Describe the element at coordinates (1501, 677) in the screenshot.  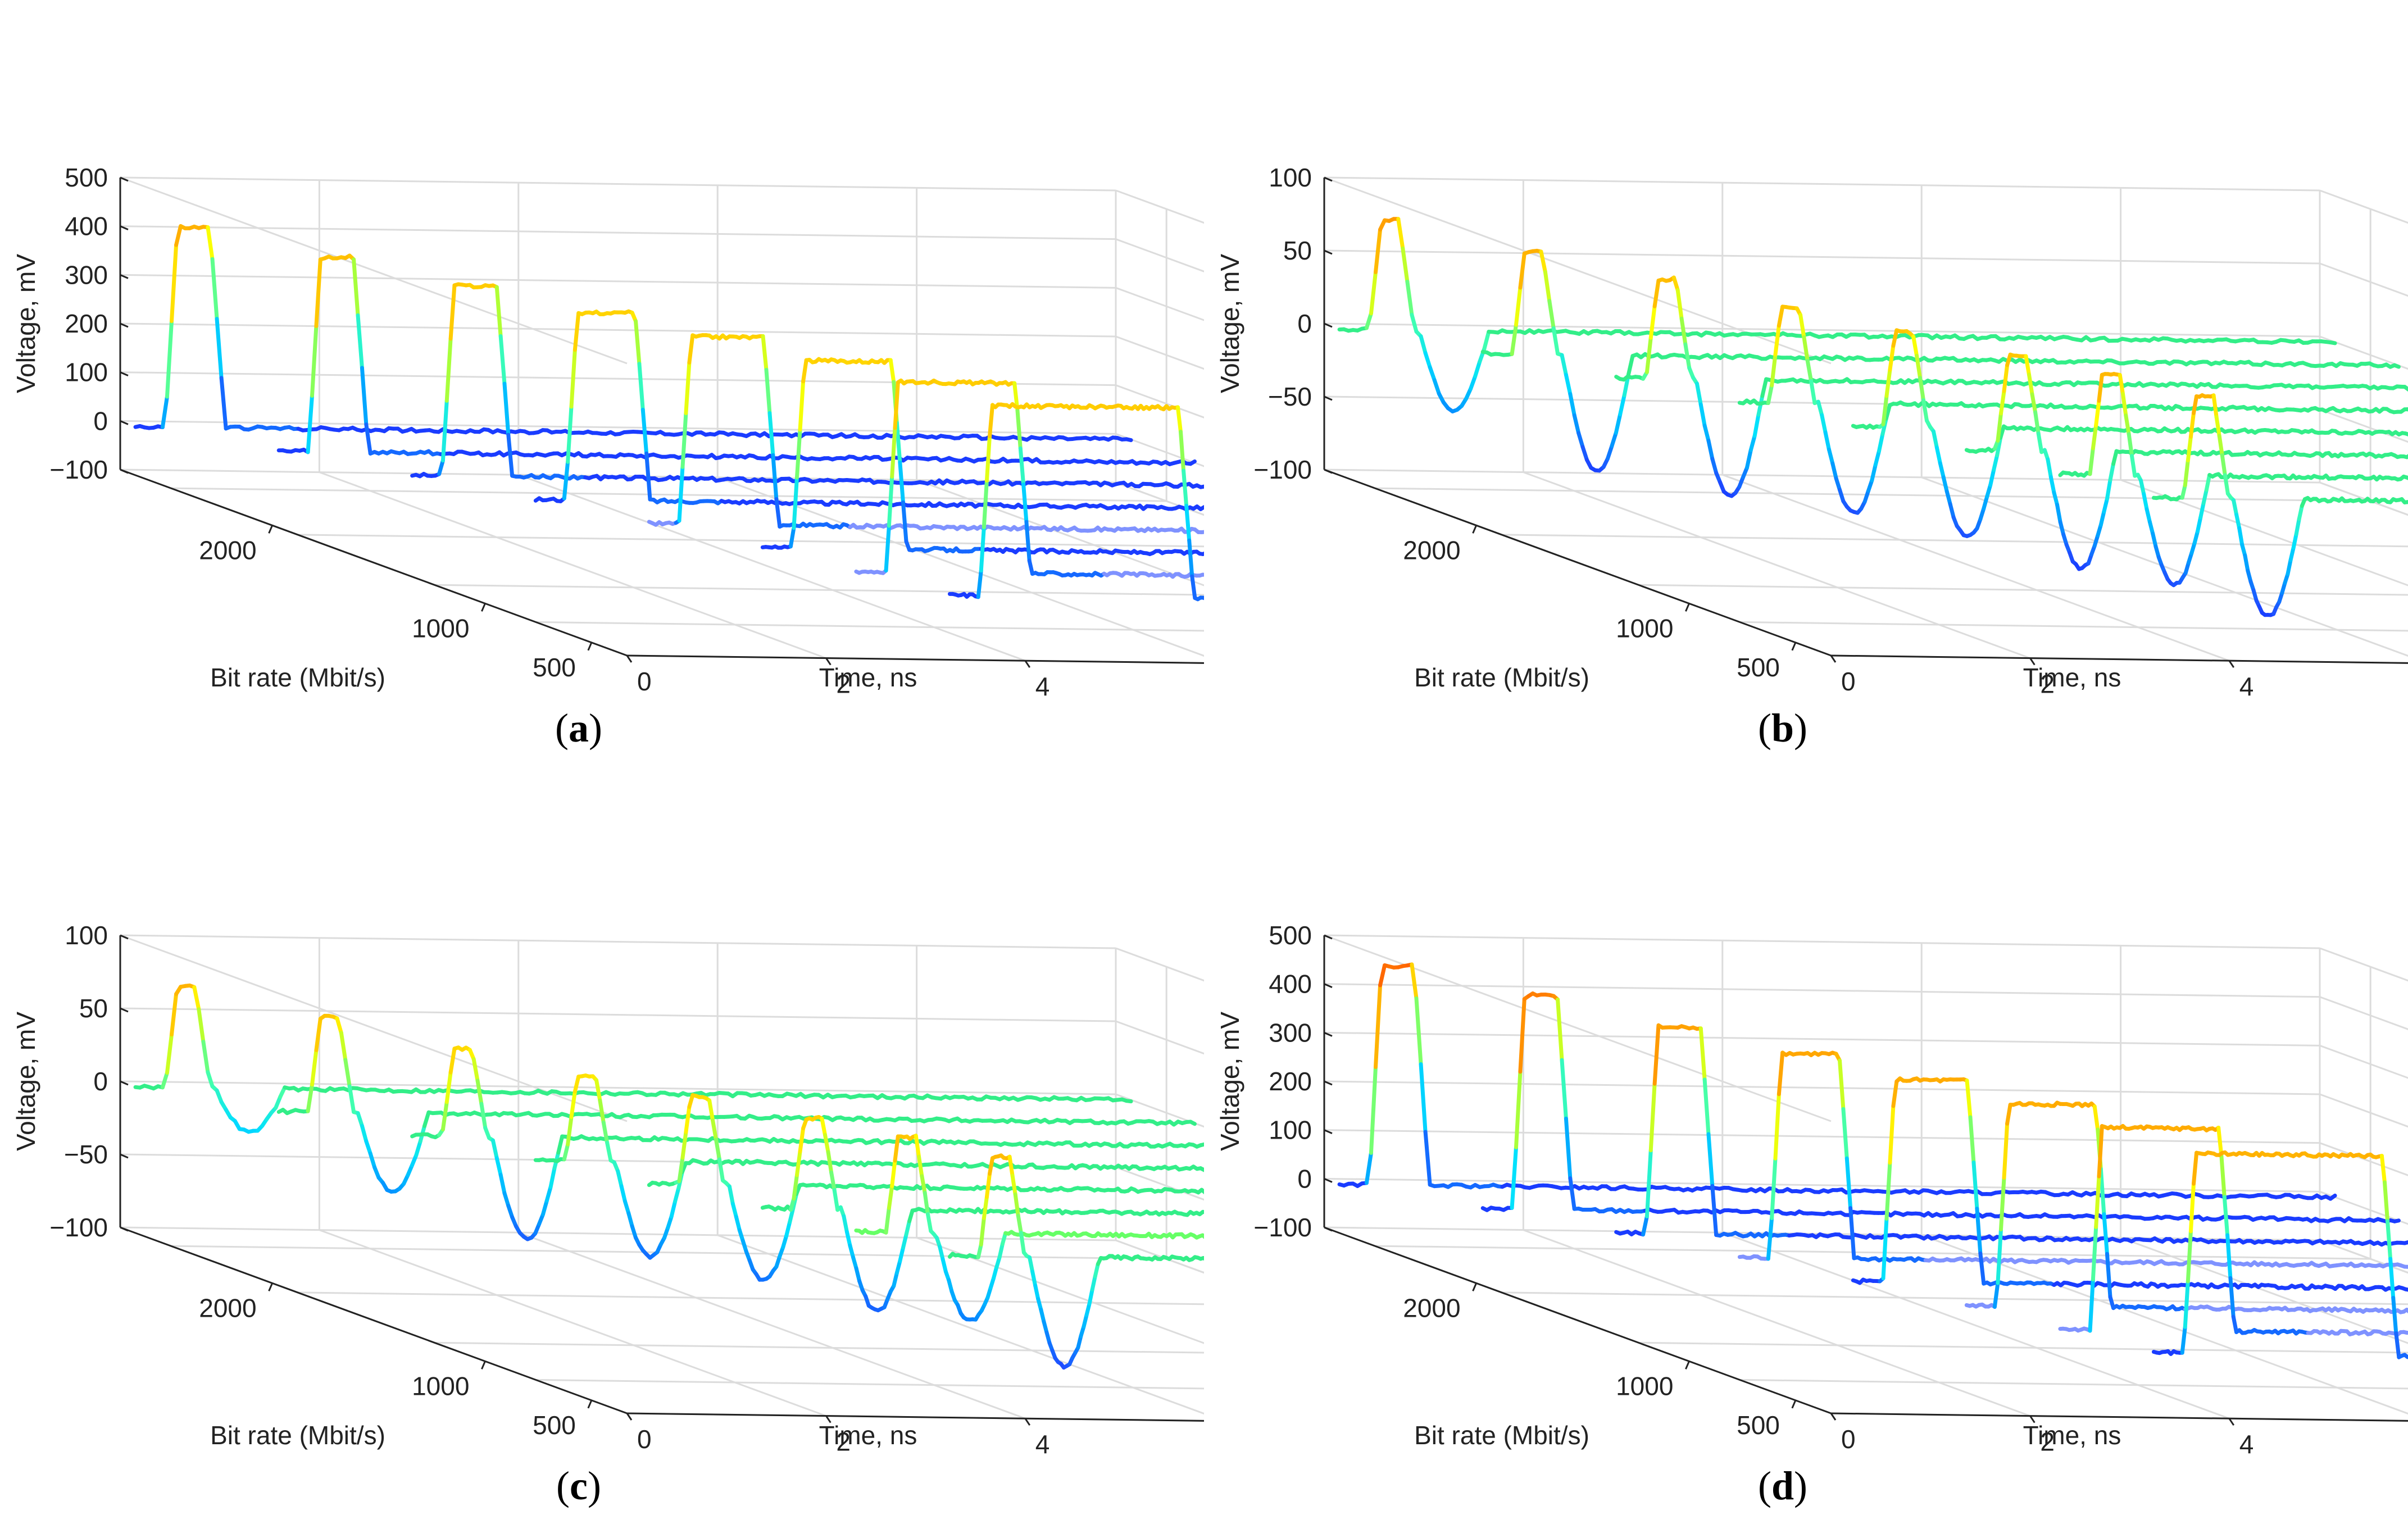
I see `bitrate-axis-label: Bit rate (Mbit/s)` at that location.